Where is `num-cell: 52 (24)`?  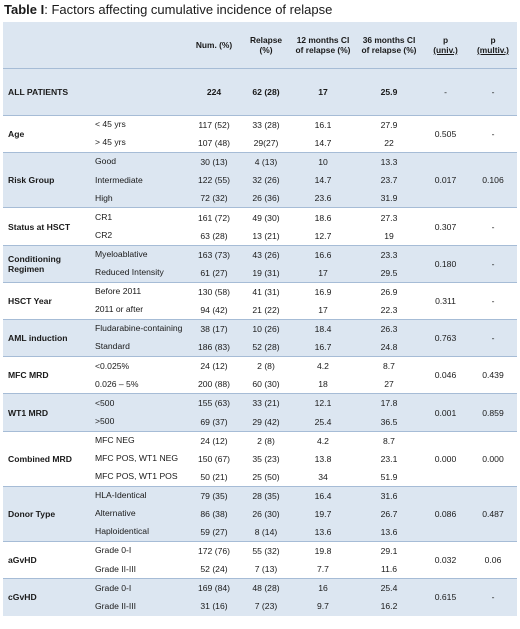 num-cell: 52 (24) is located at coordinates (214, 569).